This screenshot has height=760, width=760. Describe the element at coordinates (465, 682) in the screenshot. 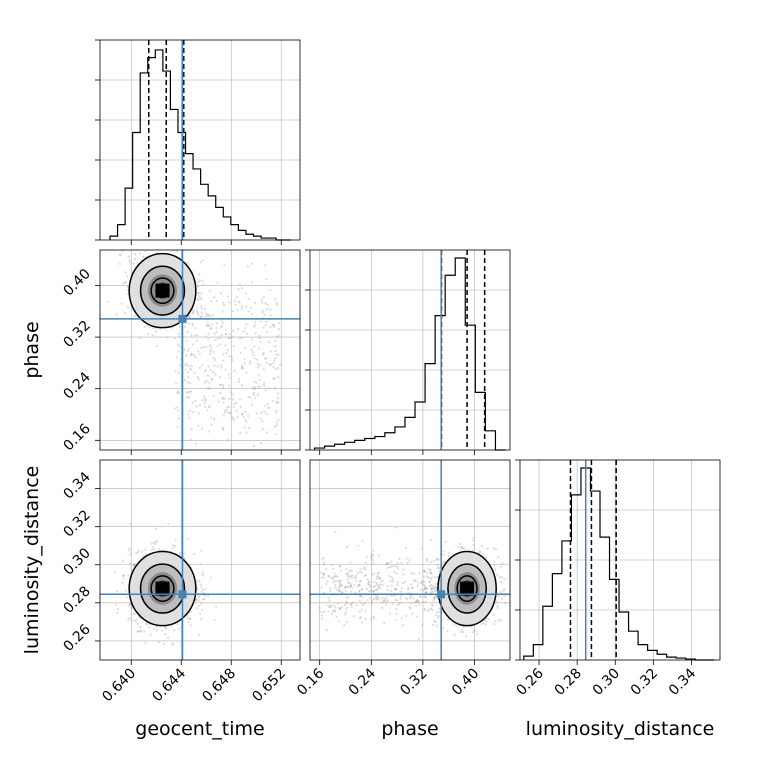

I see `x-tick-label: 0.40` at that location.